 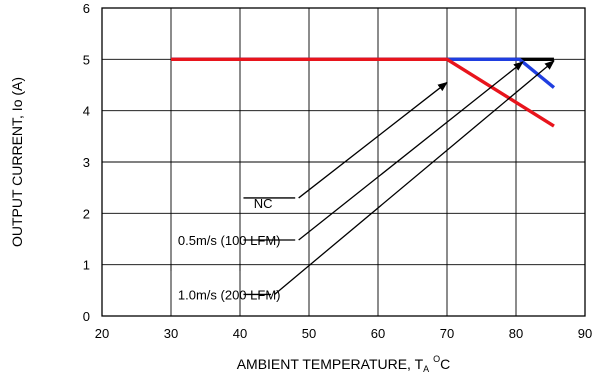 I want to click on y-tick-label: 1, so click(x=86, y=265).